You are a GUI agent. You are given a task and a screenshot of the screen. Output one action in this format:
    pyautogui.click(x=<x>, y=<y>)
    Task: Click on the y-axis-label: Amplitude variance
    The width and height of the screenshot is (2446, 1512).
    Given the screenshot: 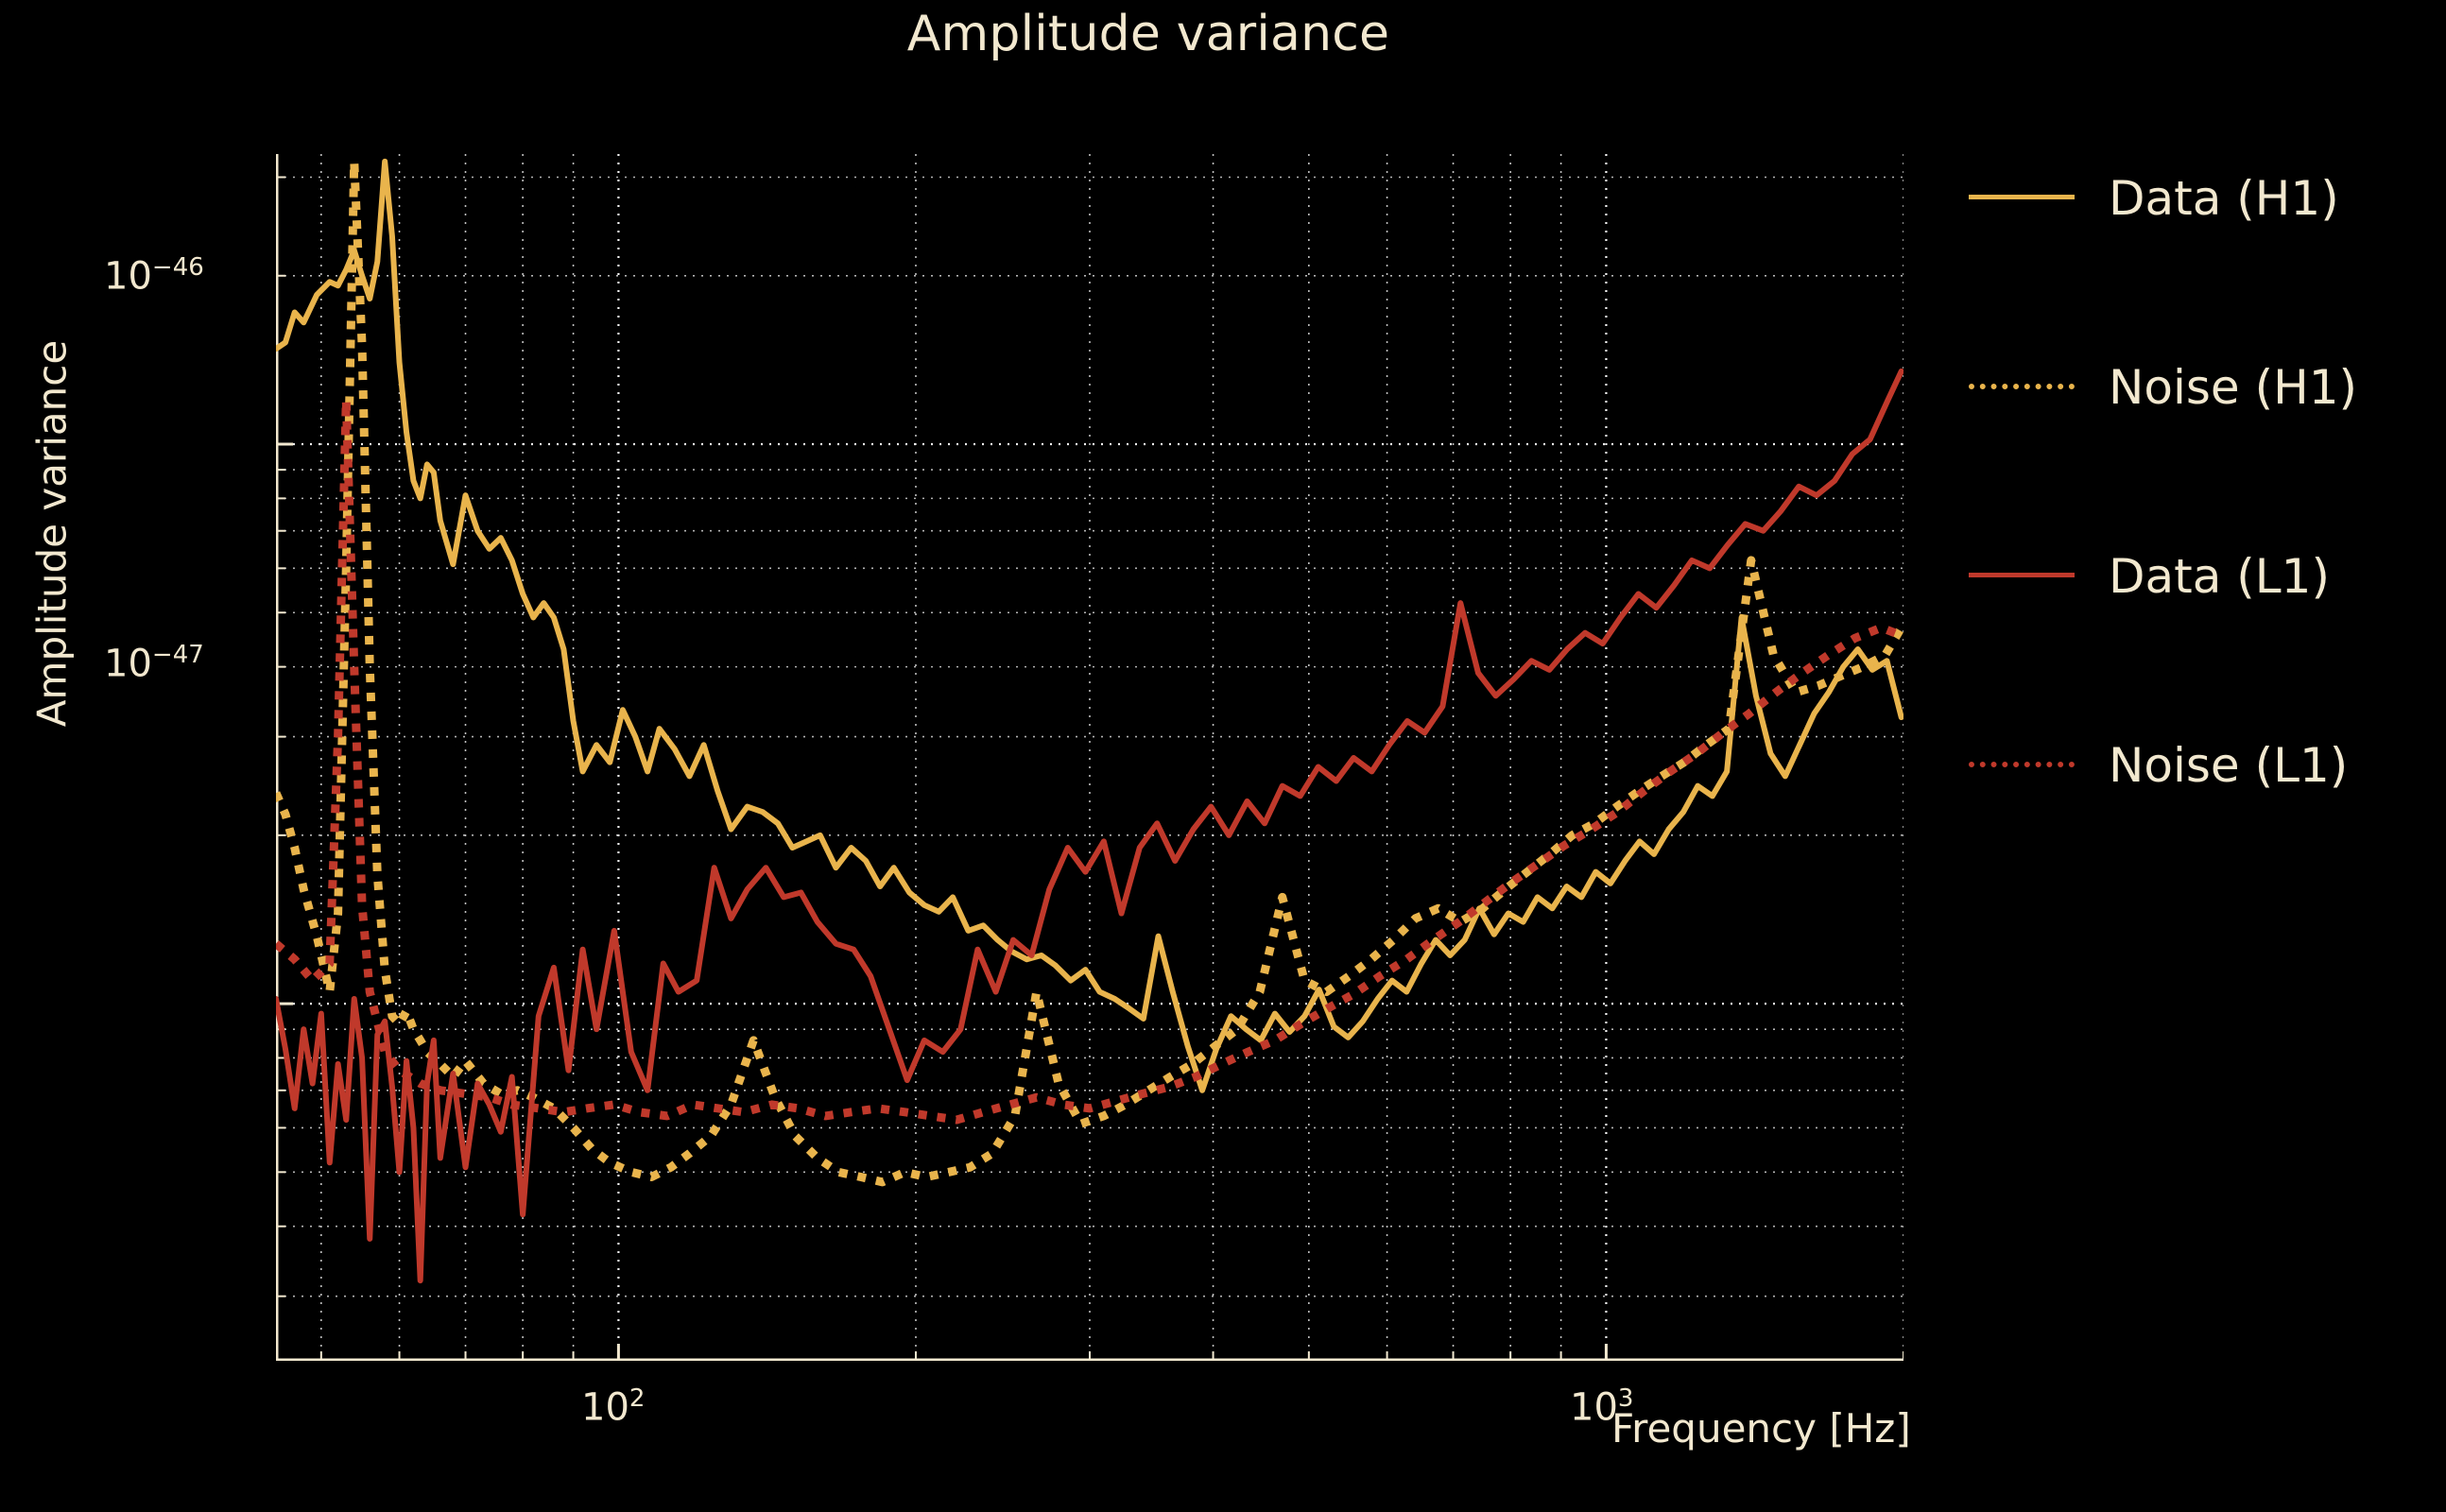 What is the action you would take?
    pyautogui.click(x=52, y=533)
    